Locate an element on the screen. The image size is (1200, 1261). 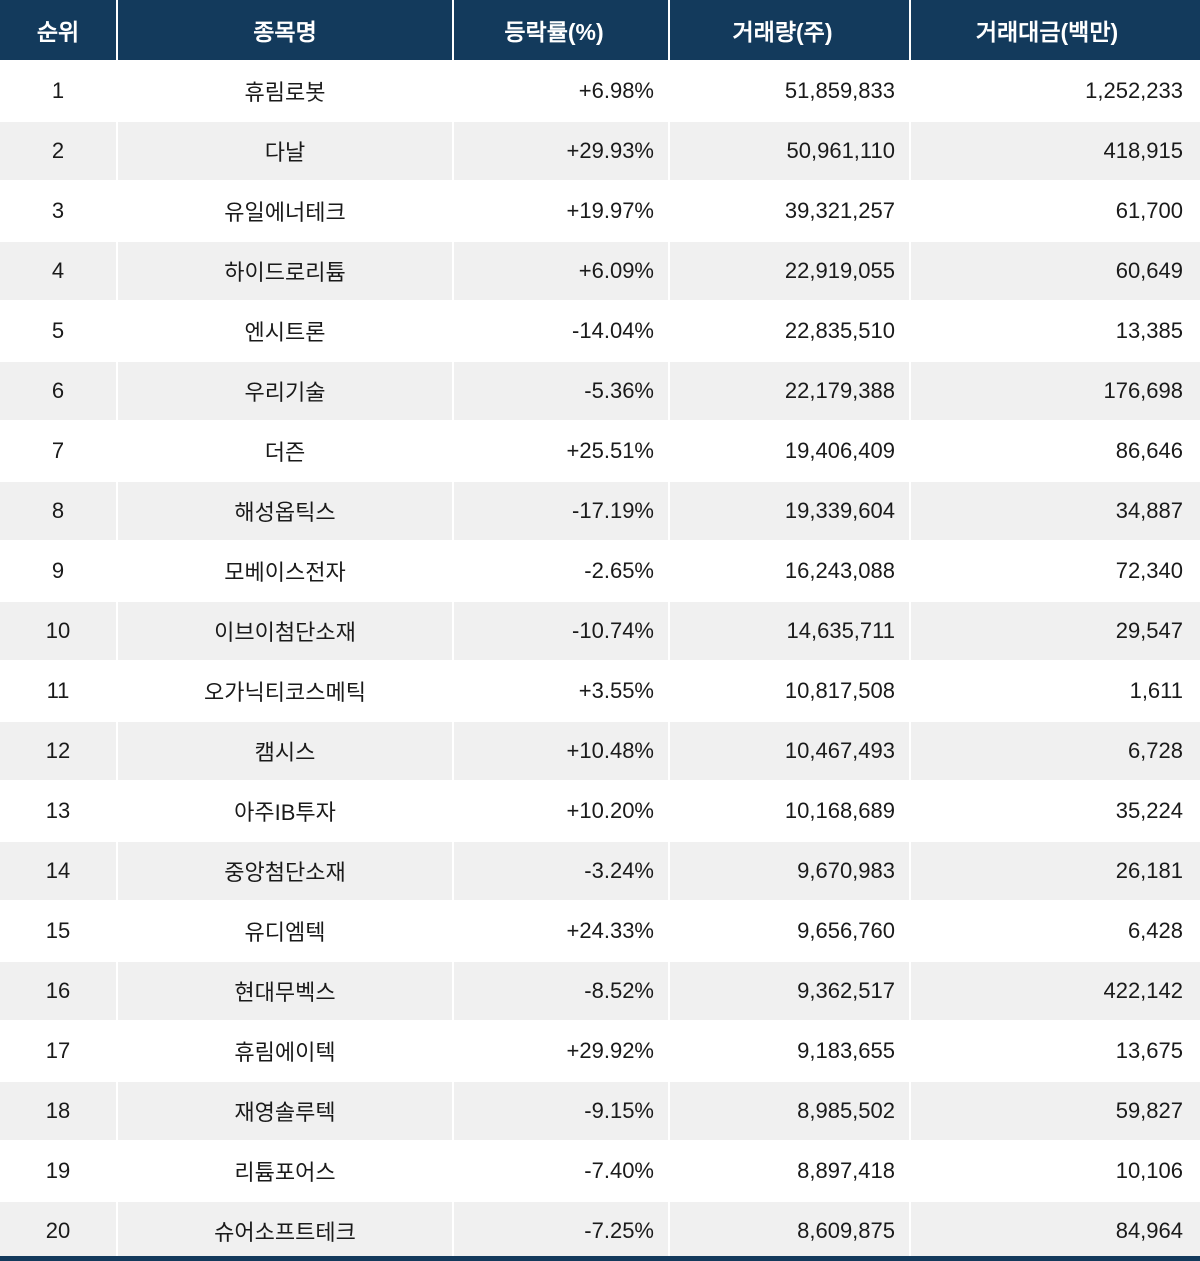
trading-value-cell: 72,340 is located at coordinates (1054, 571).